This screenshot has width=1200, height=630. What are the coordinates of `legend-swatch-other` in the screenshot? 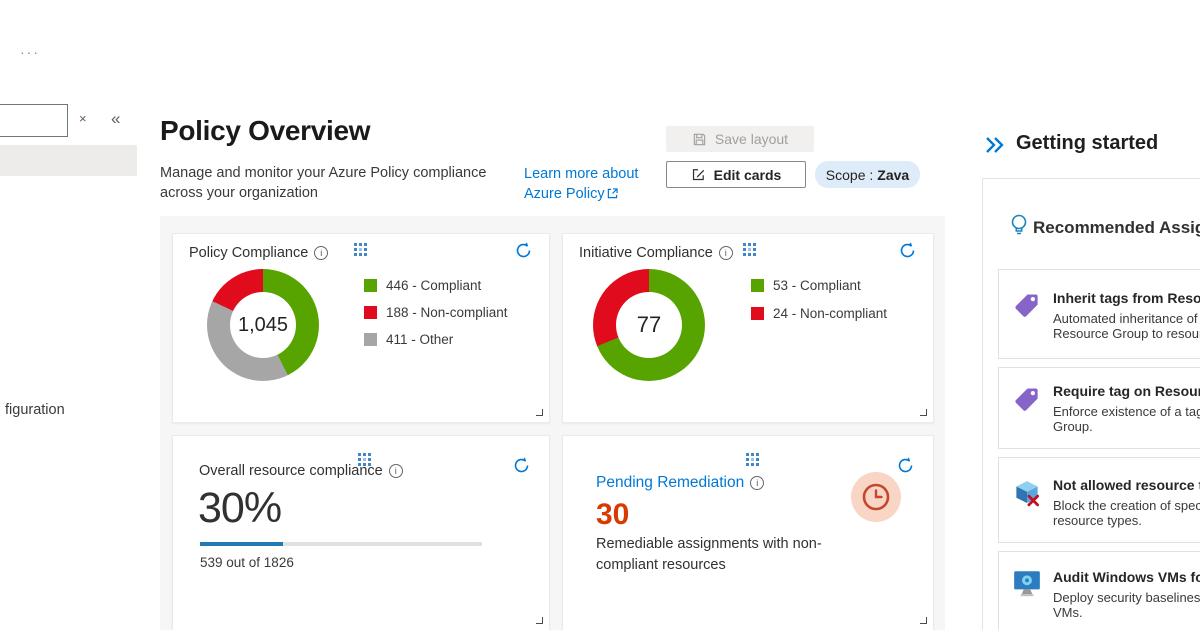 It's located at (370, 339).